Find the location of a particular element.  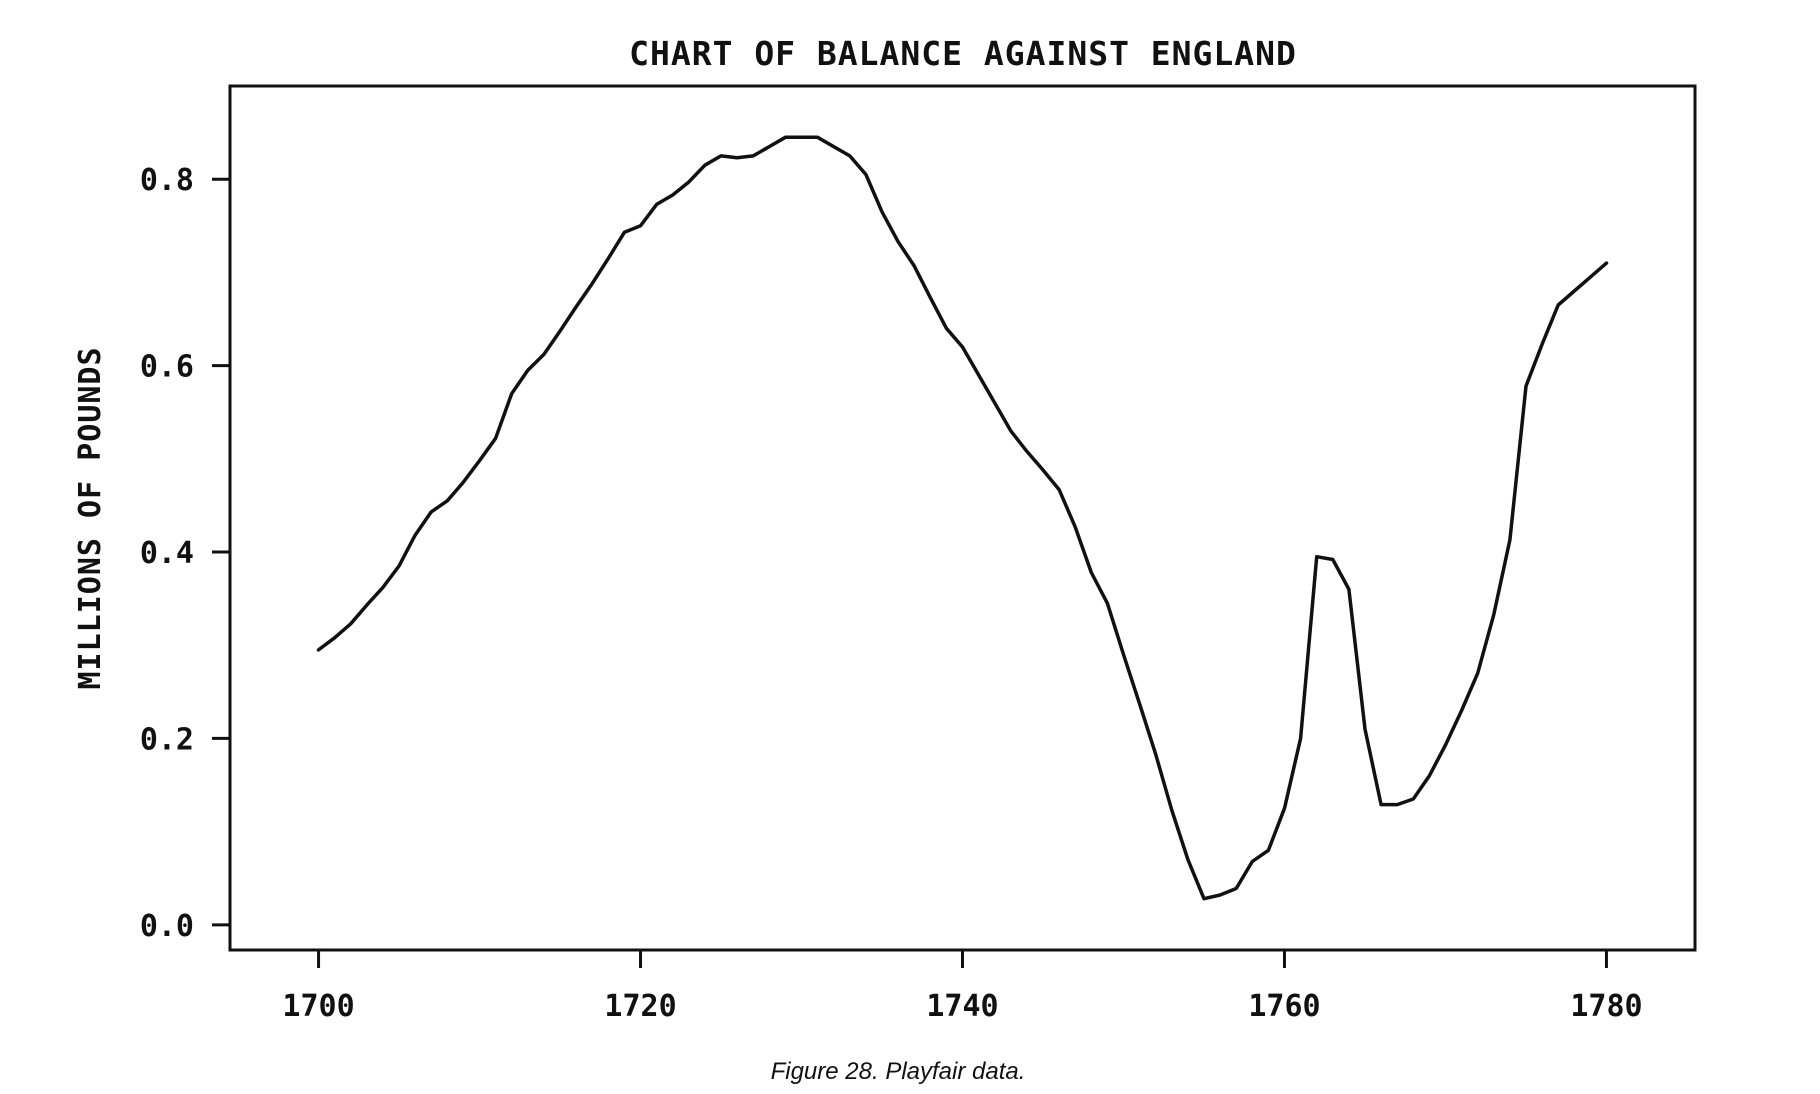

y-axis-label: MILLIONS OF POUNDS is located at coordinates (90, 517).